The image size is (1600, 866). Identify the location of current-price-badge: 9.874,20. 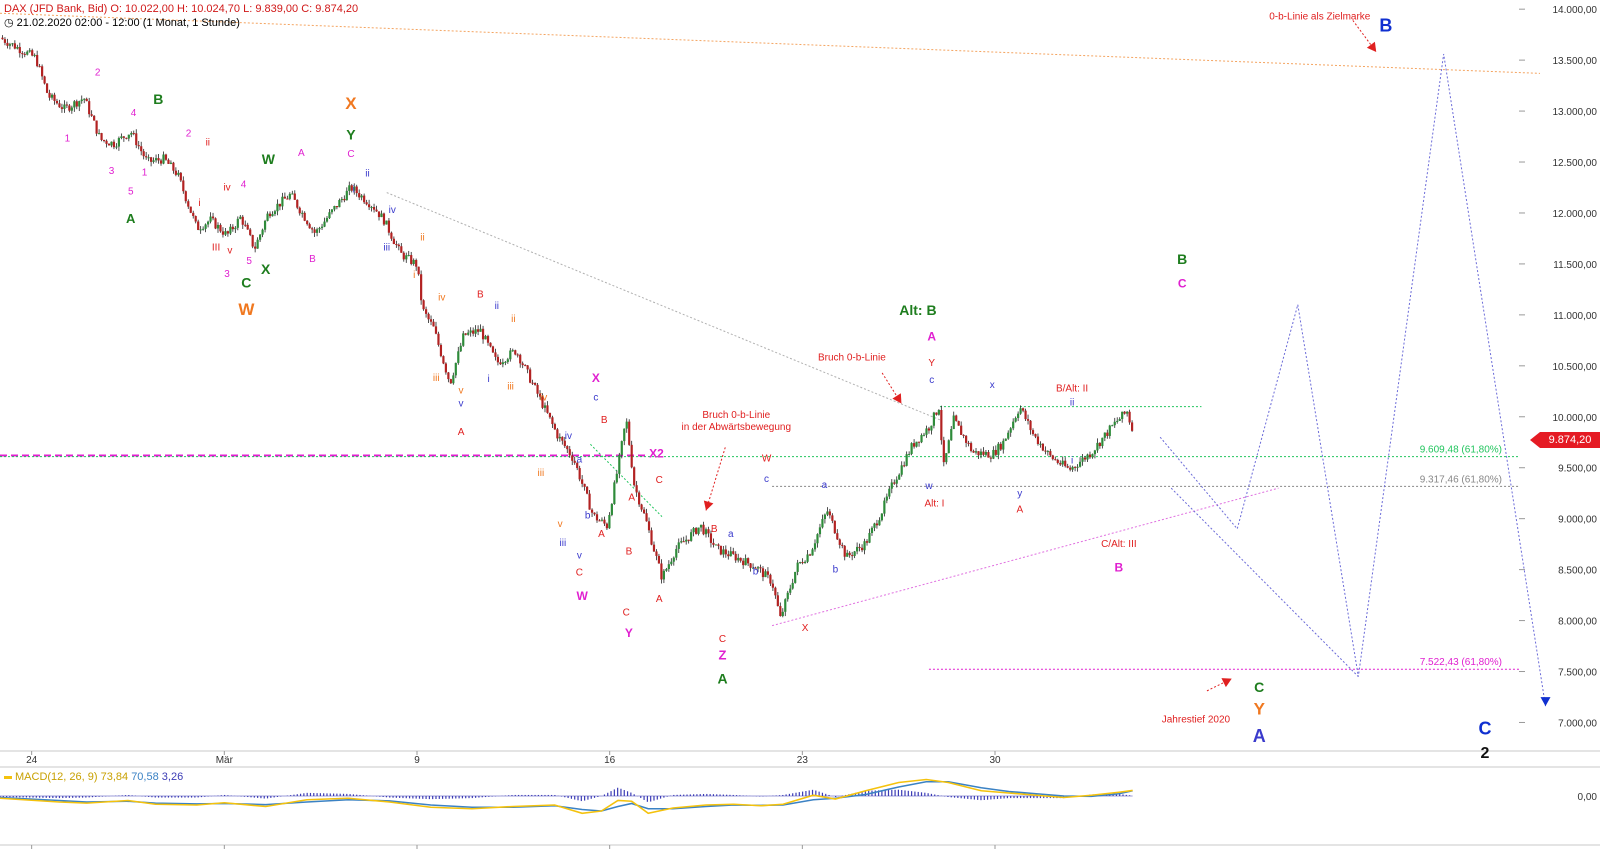
(1561, 440).